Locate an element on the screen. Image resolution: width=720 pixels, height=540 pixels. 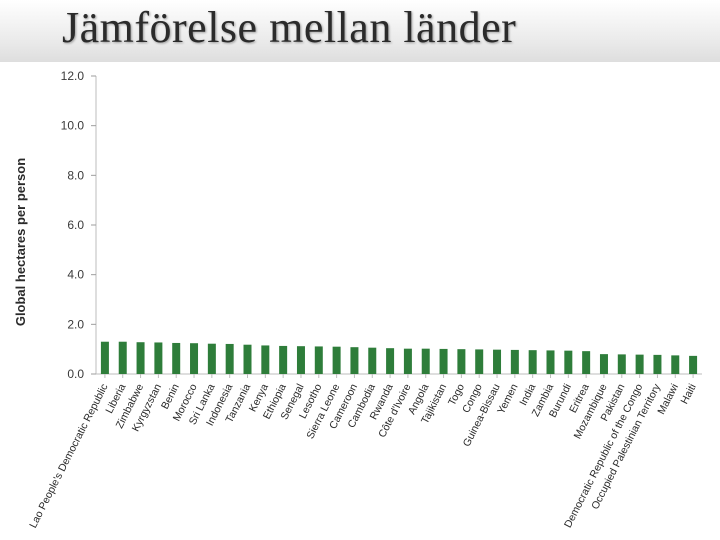
y-tick-label: 2.0 is located at coordinates (75, 324).